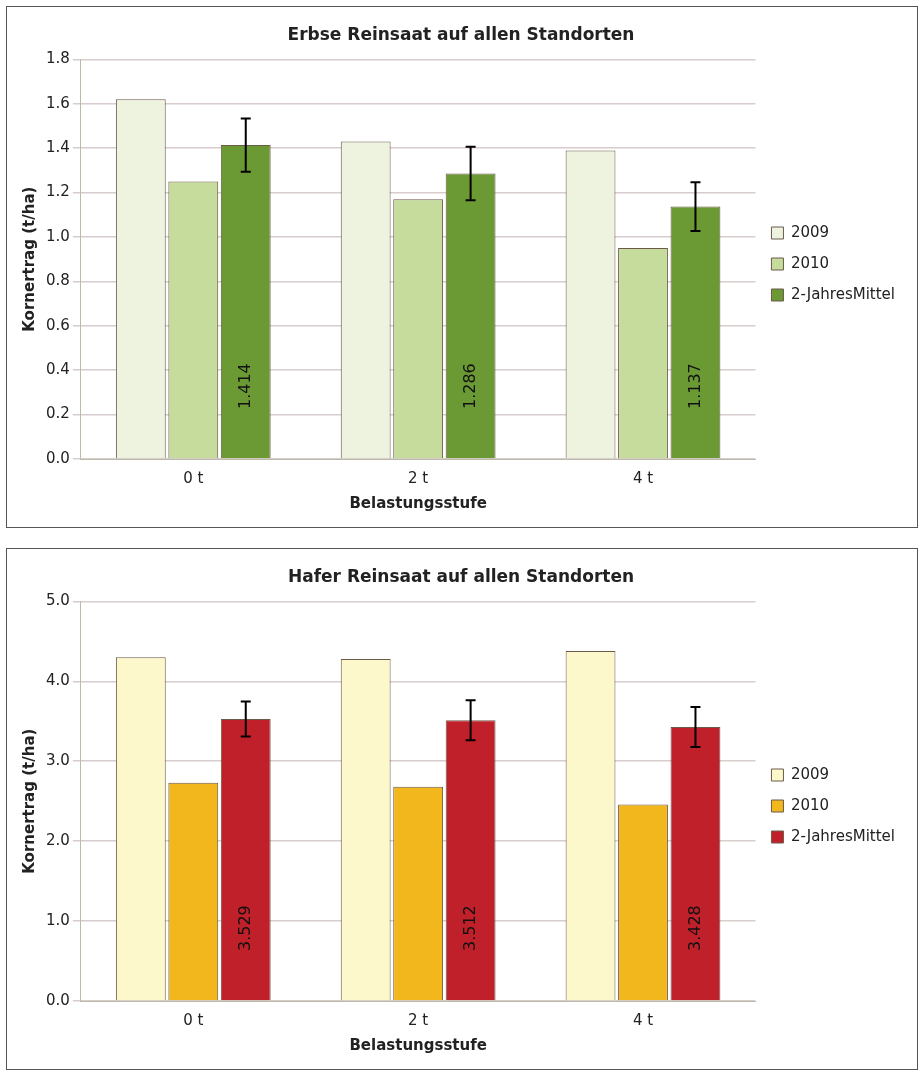  What do you see at coordinates (58, 680) in the screenshot?
I see `y-tick-label: 4.0` at bounding box center [58, 680].